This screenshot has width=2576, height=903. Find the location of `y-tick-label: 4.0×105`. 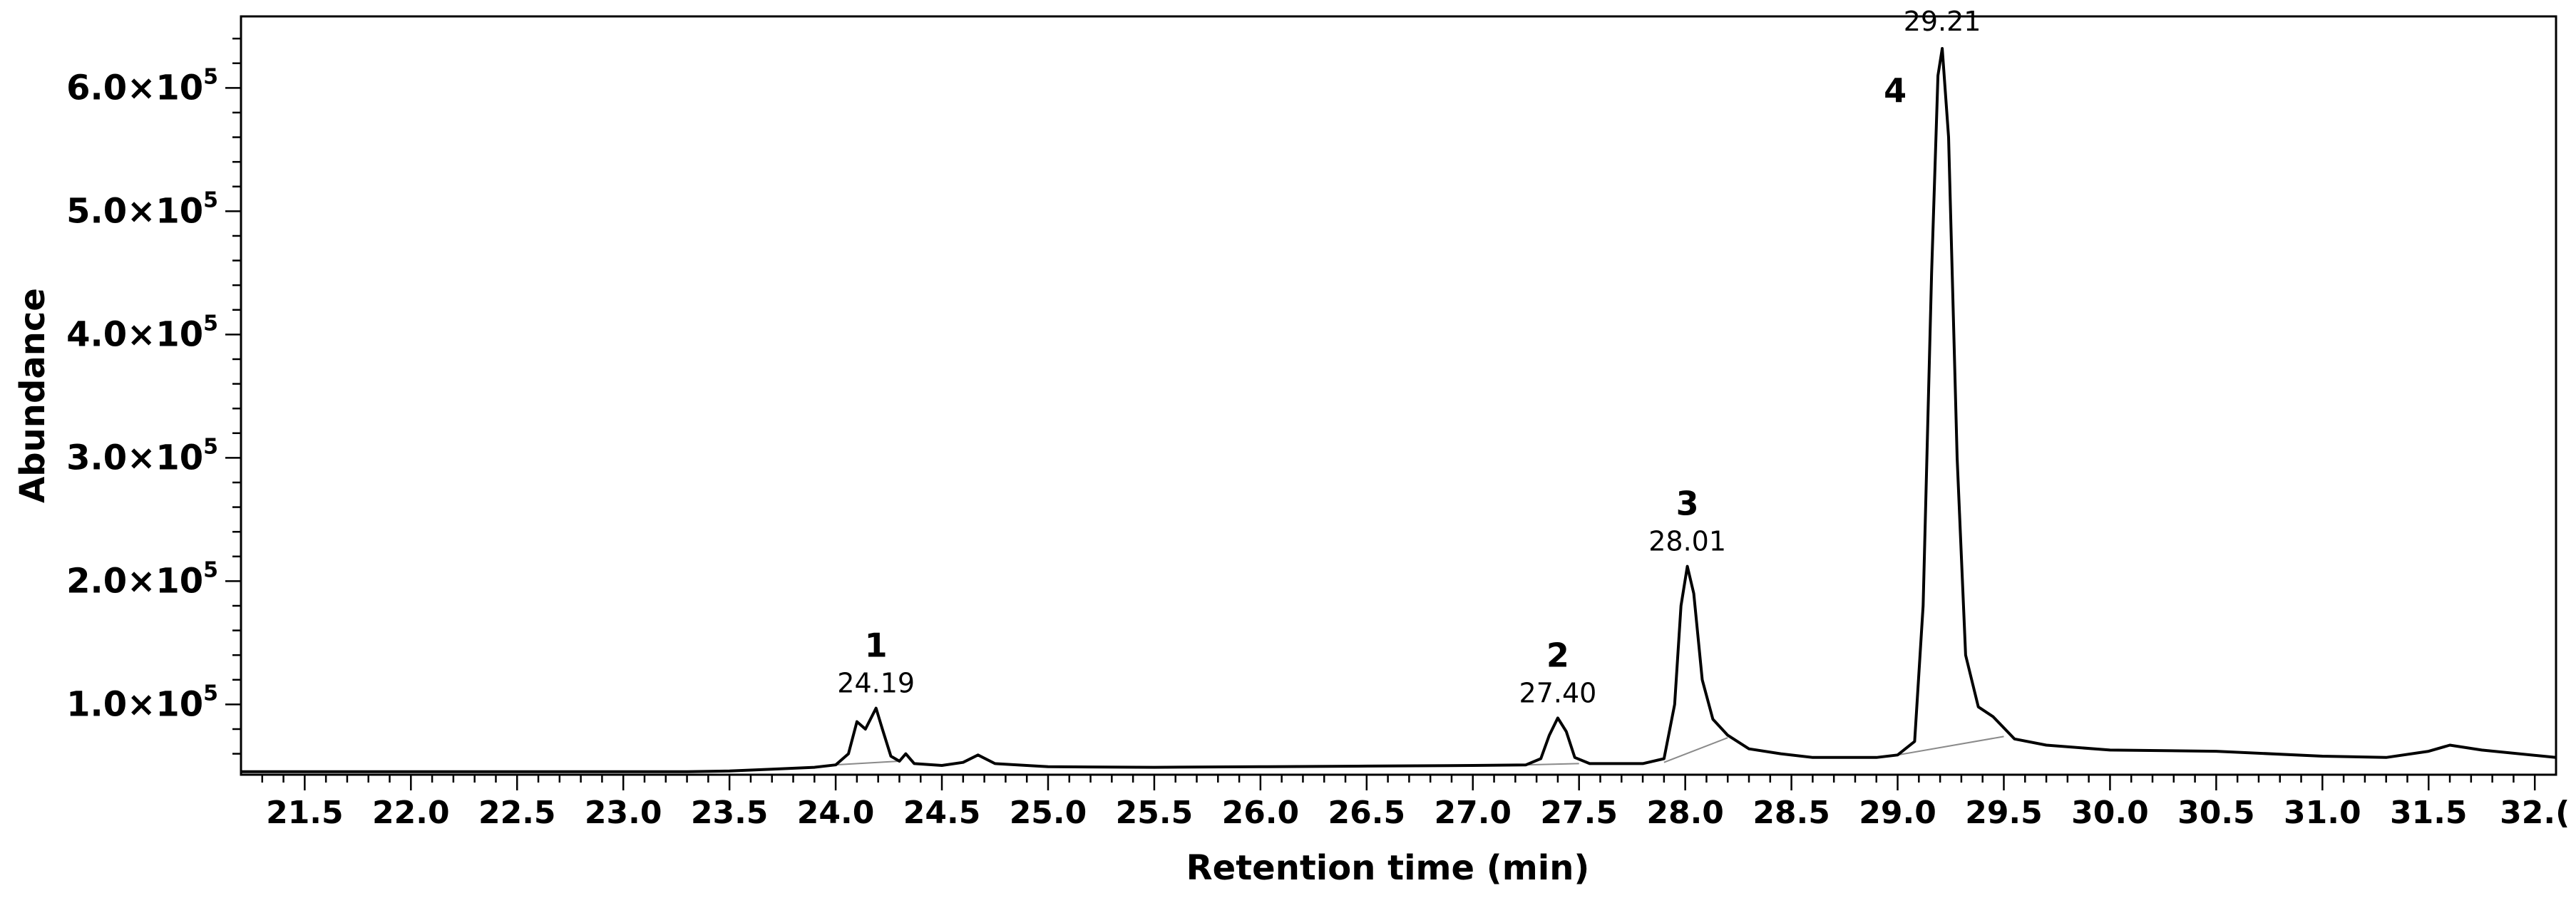

y-tick-label: 4.0×105 is located at coordinates (142, 332).